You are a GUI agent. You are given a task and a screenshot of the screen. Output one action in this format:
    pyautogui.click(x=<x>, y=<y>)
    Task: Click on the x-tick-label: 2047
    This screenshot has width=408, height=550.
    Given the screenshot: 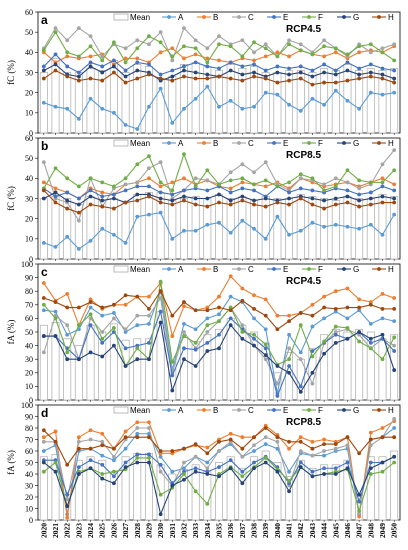 What is the action you would take?
    pyautogui.click(x=359, y=530)
    